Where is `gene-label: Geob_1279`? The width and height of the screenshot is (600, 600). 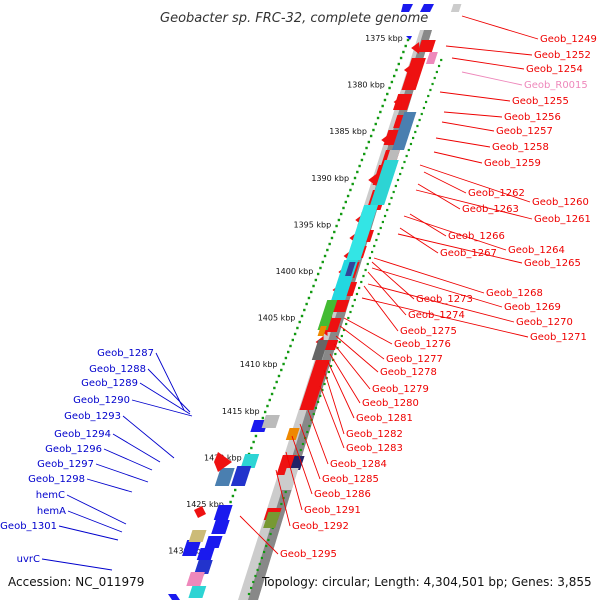
gene-label: Geob_1279 is located at coordinates (400, 389).